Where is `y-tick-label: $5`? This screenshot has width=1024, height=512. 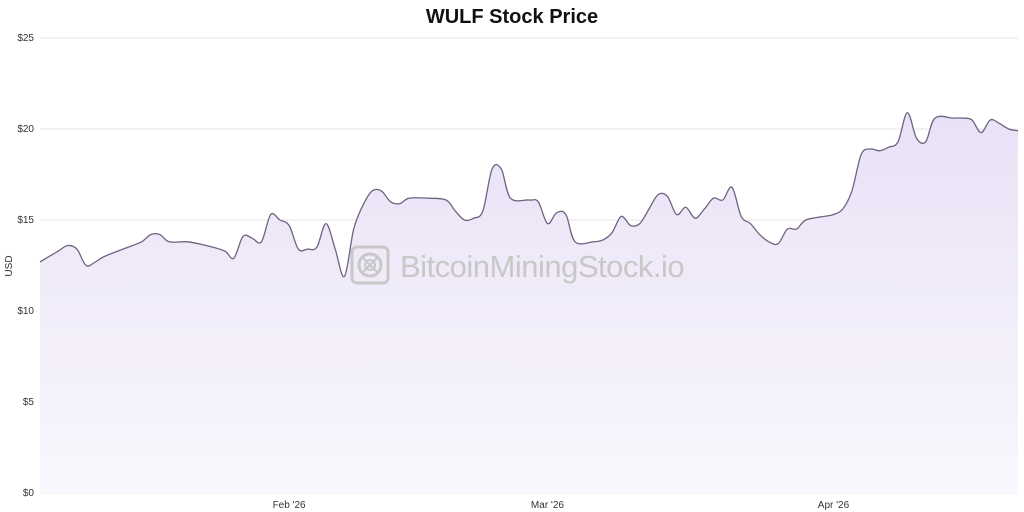
y-tick-label: $5 is located at coordinates (29, 402).